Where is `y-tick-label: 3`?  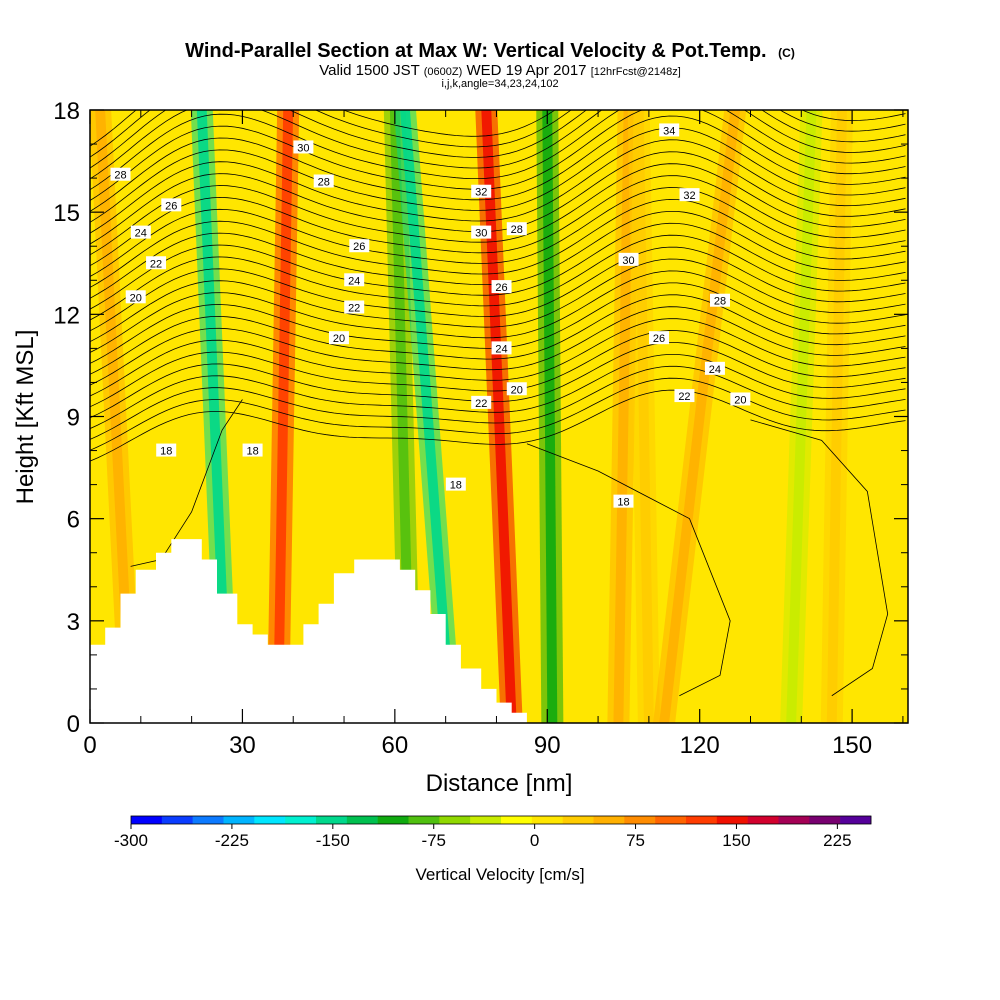 y-tick-label: 3 is located at coordinates (73, 622).